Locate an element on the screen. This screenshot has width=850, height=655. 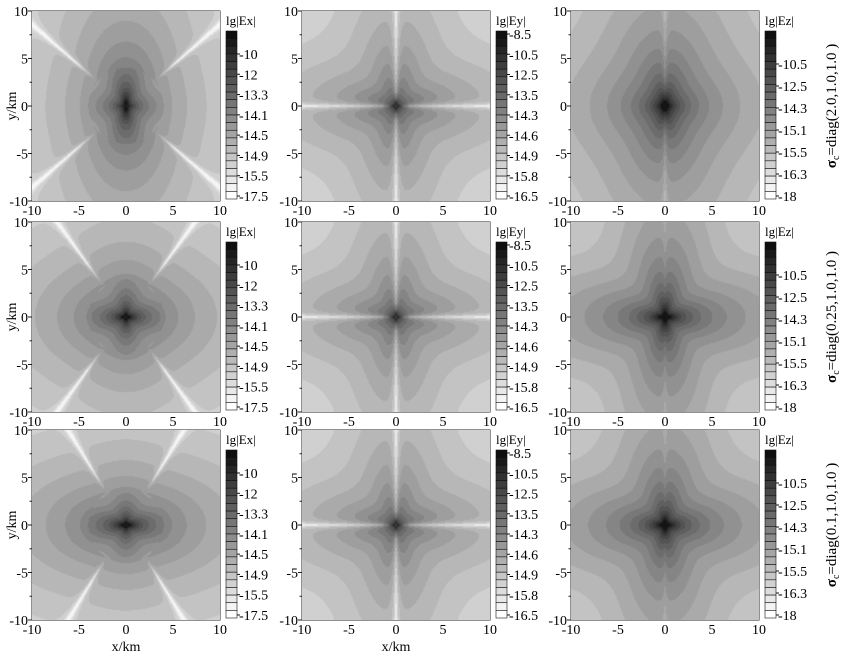
colorbar-tick-label: -18 is located at coordinates (787, 616).